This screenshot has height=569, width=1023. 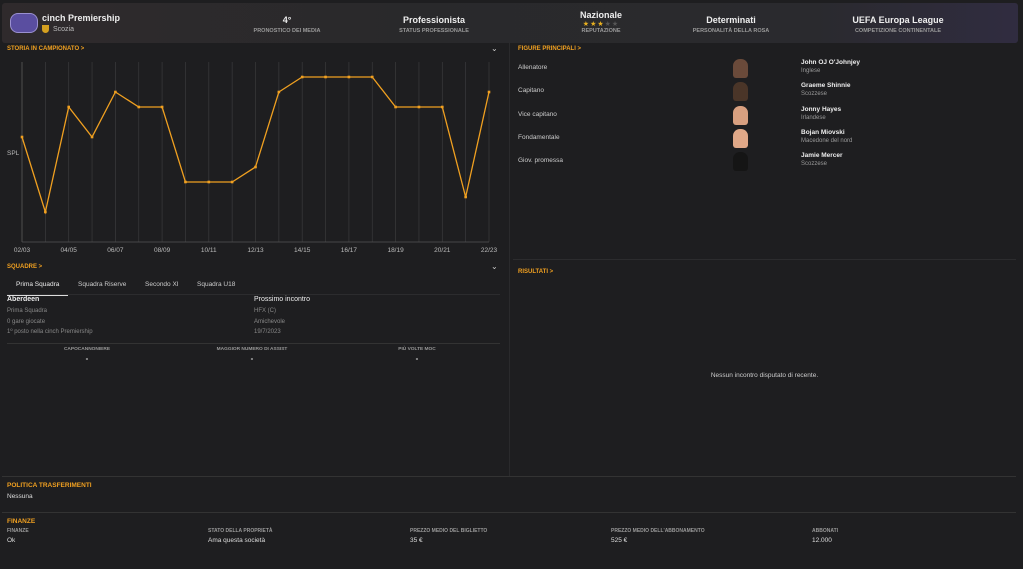 I want to click on x-tick-label: 16/17, so click(x=349, y=250).